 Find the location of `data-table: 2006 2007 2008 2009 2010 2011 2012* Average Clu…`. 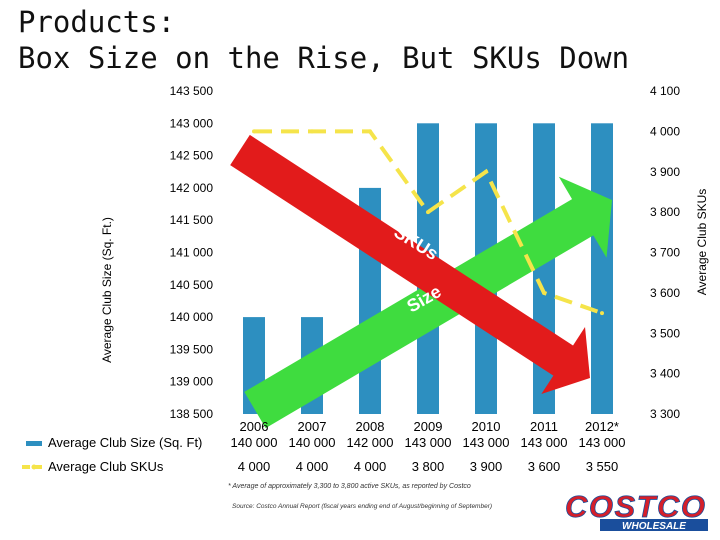

data-table: 2006 2007 2008 2009 2010 2011 2012* Average Clu… is located at coordinates (324, 446).